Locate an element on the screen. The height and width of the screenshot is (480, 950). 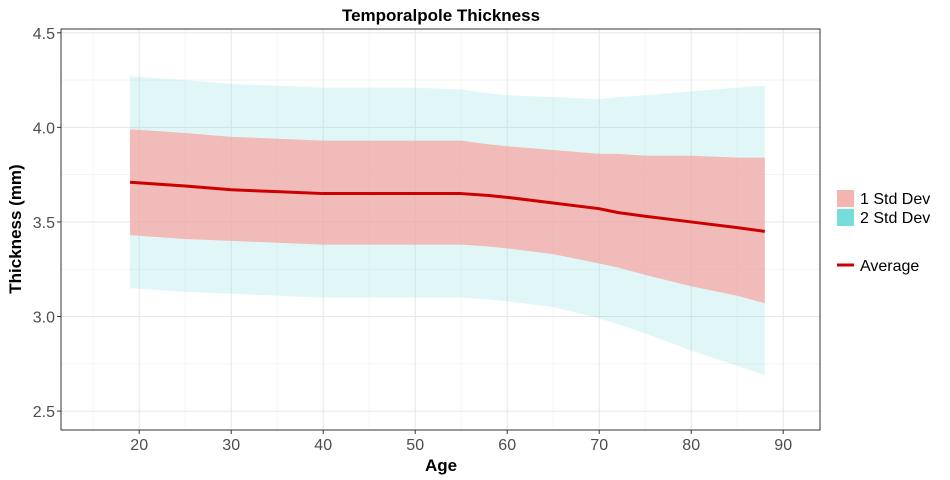
y-tick-label: 4.5 is located at coordinates (44, 34).